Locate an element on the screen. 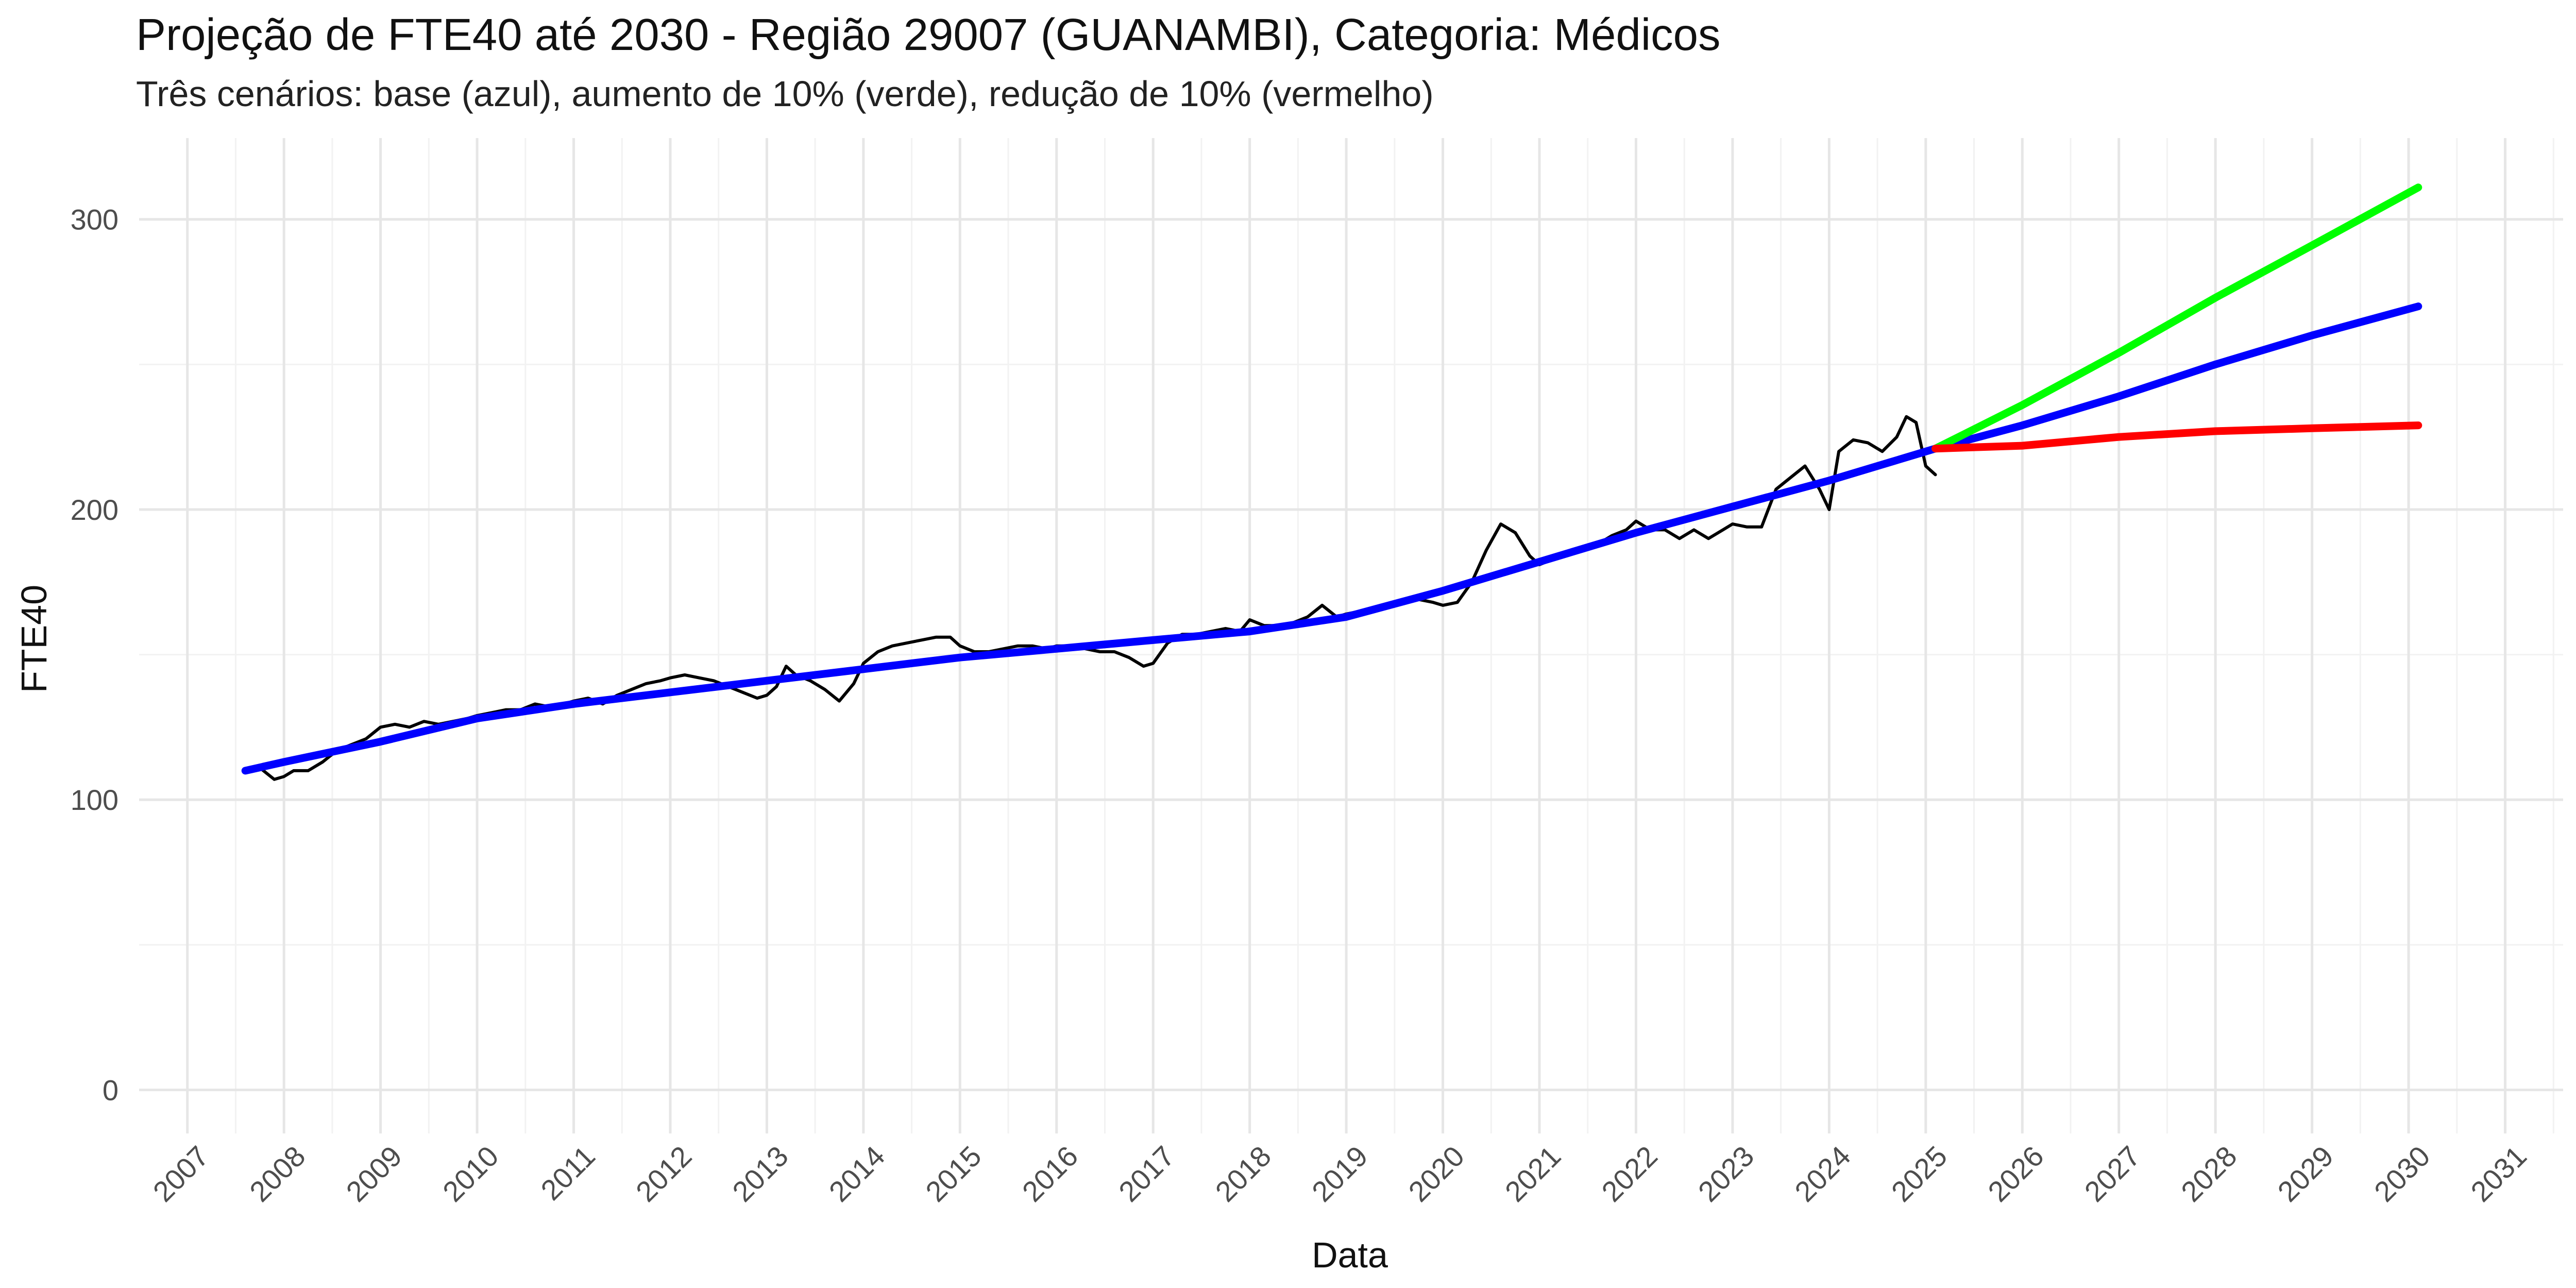 The width and height of the screenshot is (2576, 1288). x-tick-label: 2018 is located at coordinates (1243, 1174).